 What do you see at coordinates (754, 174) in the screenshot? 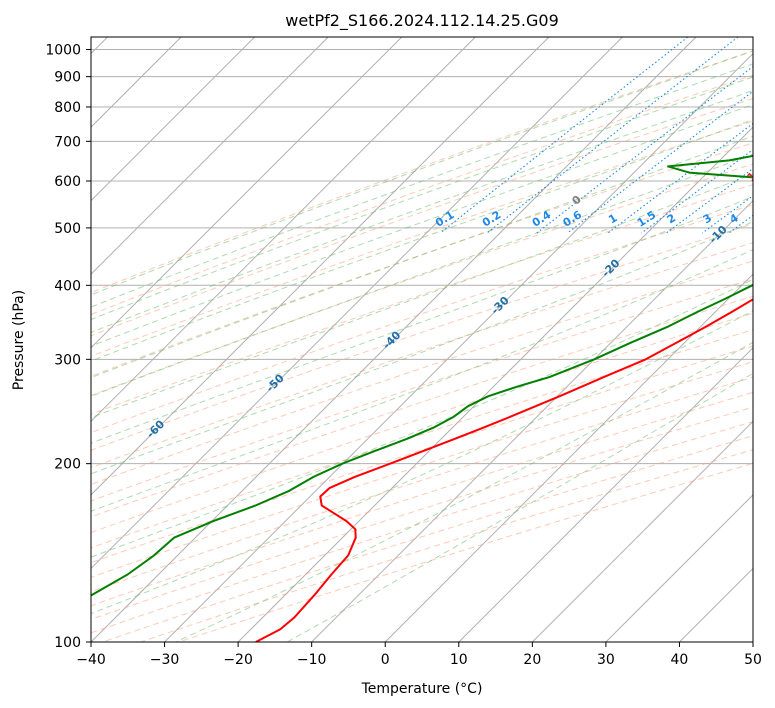
I see `moist-adiabat-label: 10` at bounding box center [754, 174].